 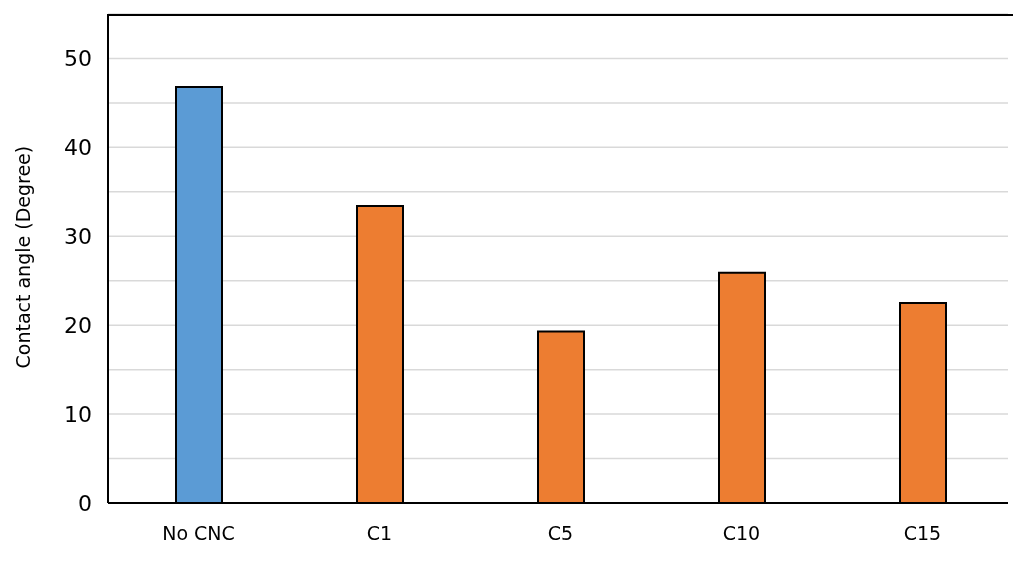 What do you see at coordinates (22, 257) in the screenshot?
I see `y-axis-title: Contact angle (Degree)` at bounding box center [22, 257].